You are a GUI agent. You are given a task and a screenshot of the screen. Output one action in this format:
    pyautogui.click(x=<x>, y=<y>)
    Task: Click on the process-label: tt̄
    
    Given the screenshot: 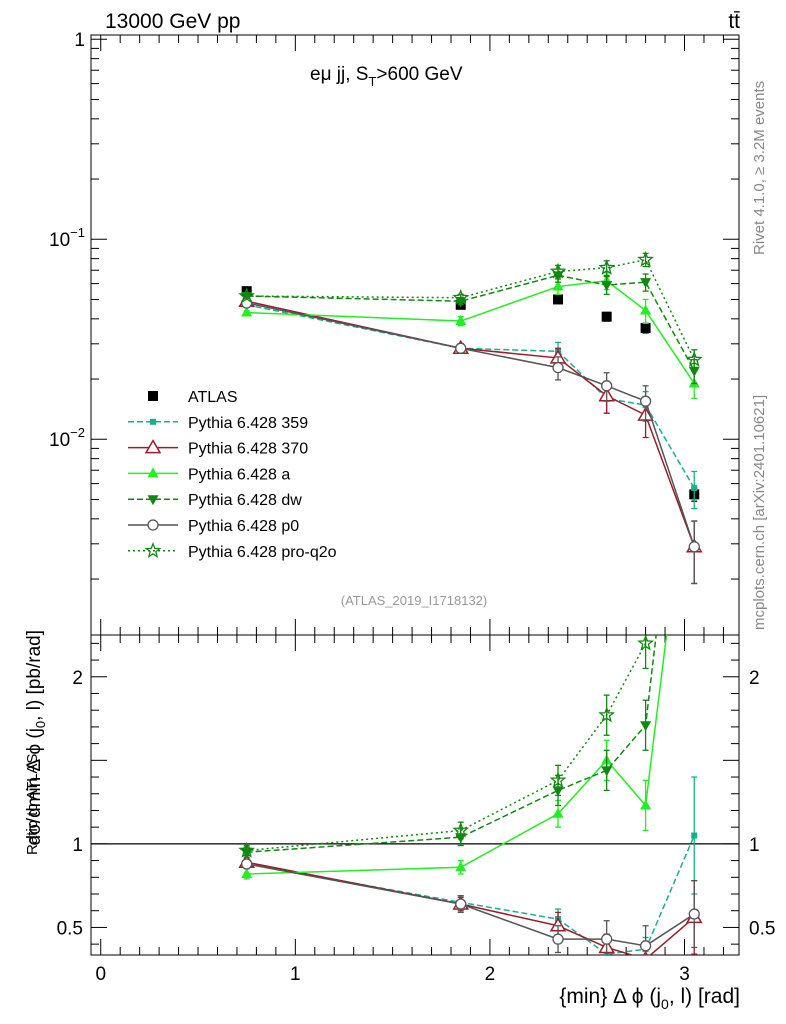 What is the action you would take?
    pyautogui.click(x=734, y=21)
    